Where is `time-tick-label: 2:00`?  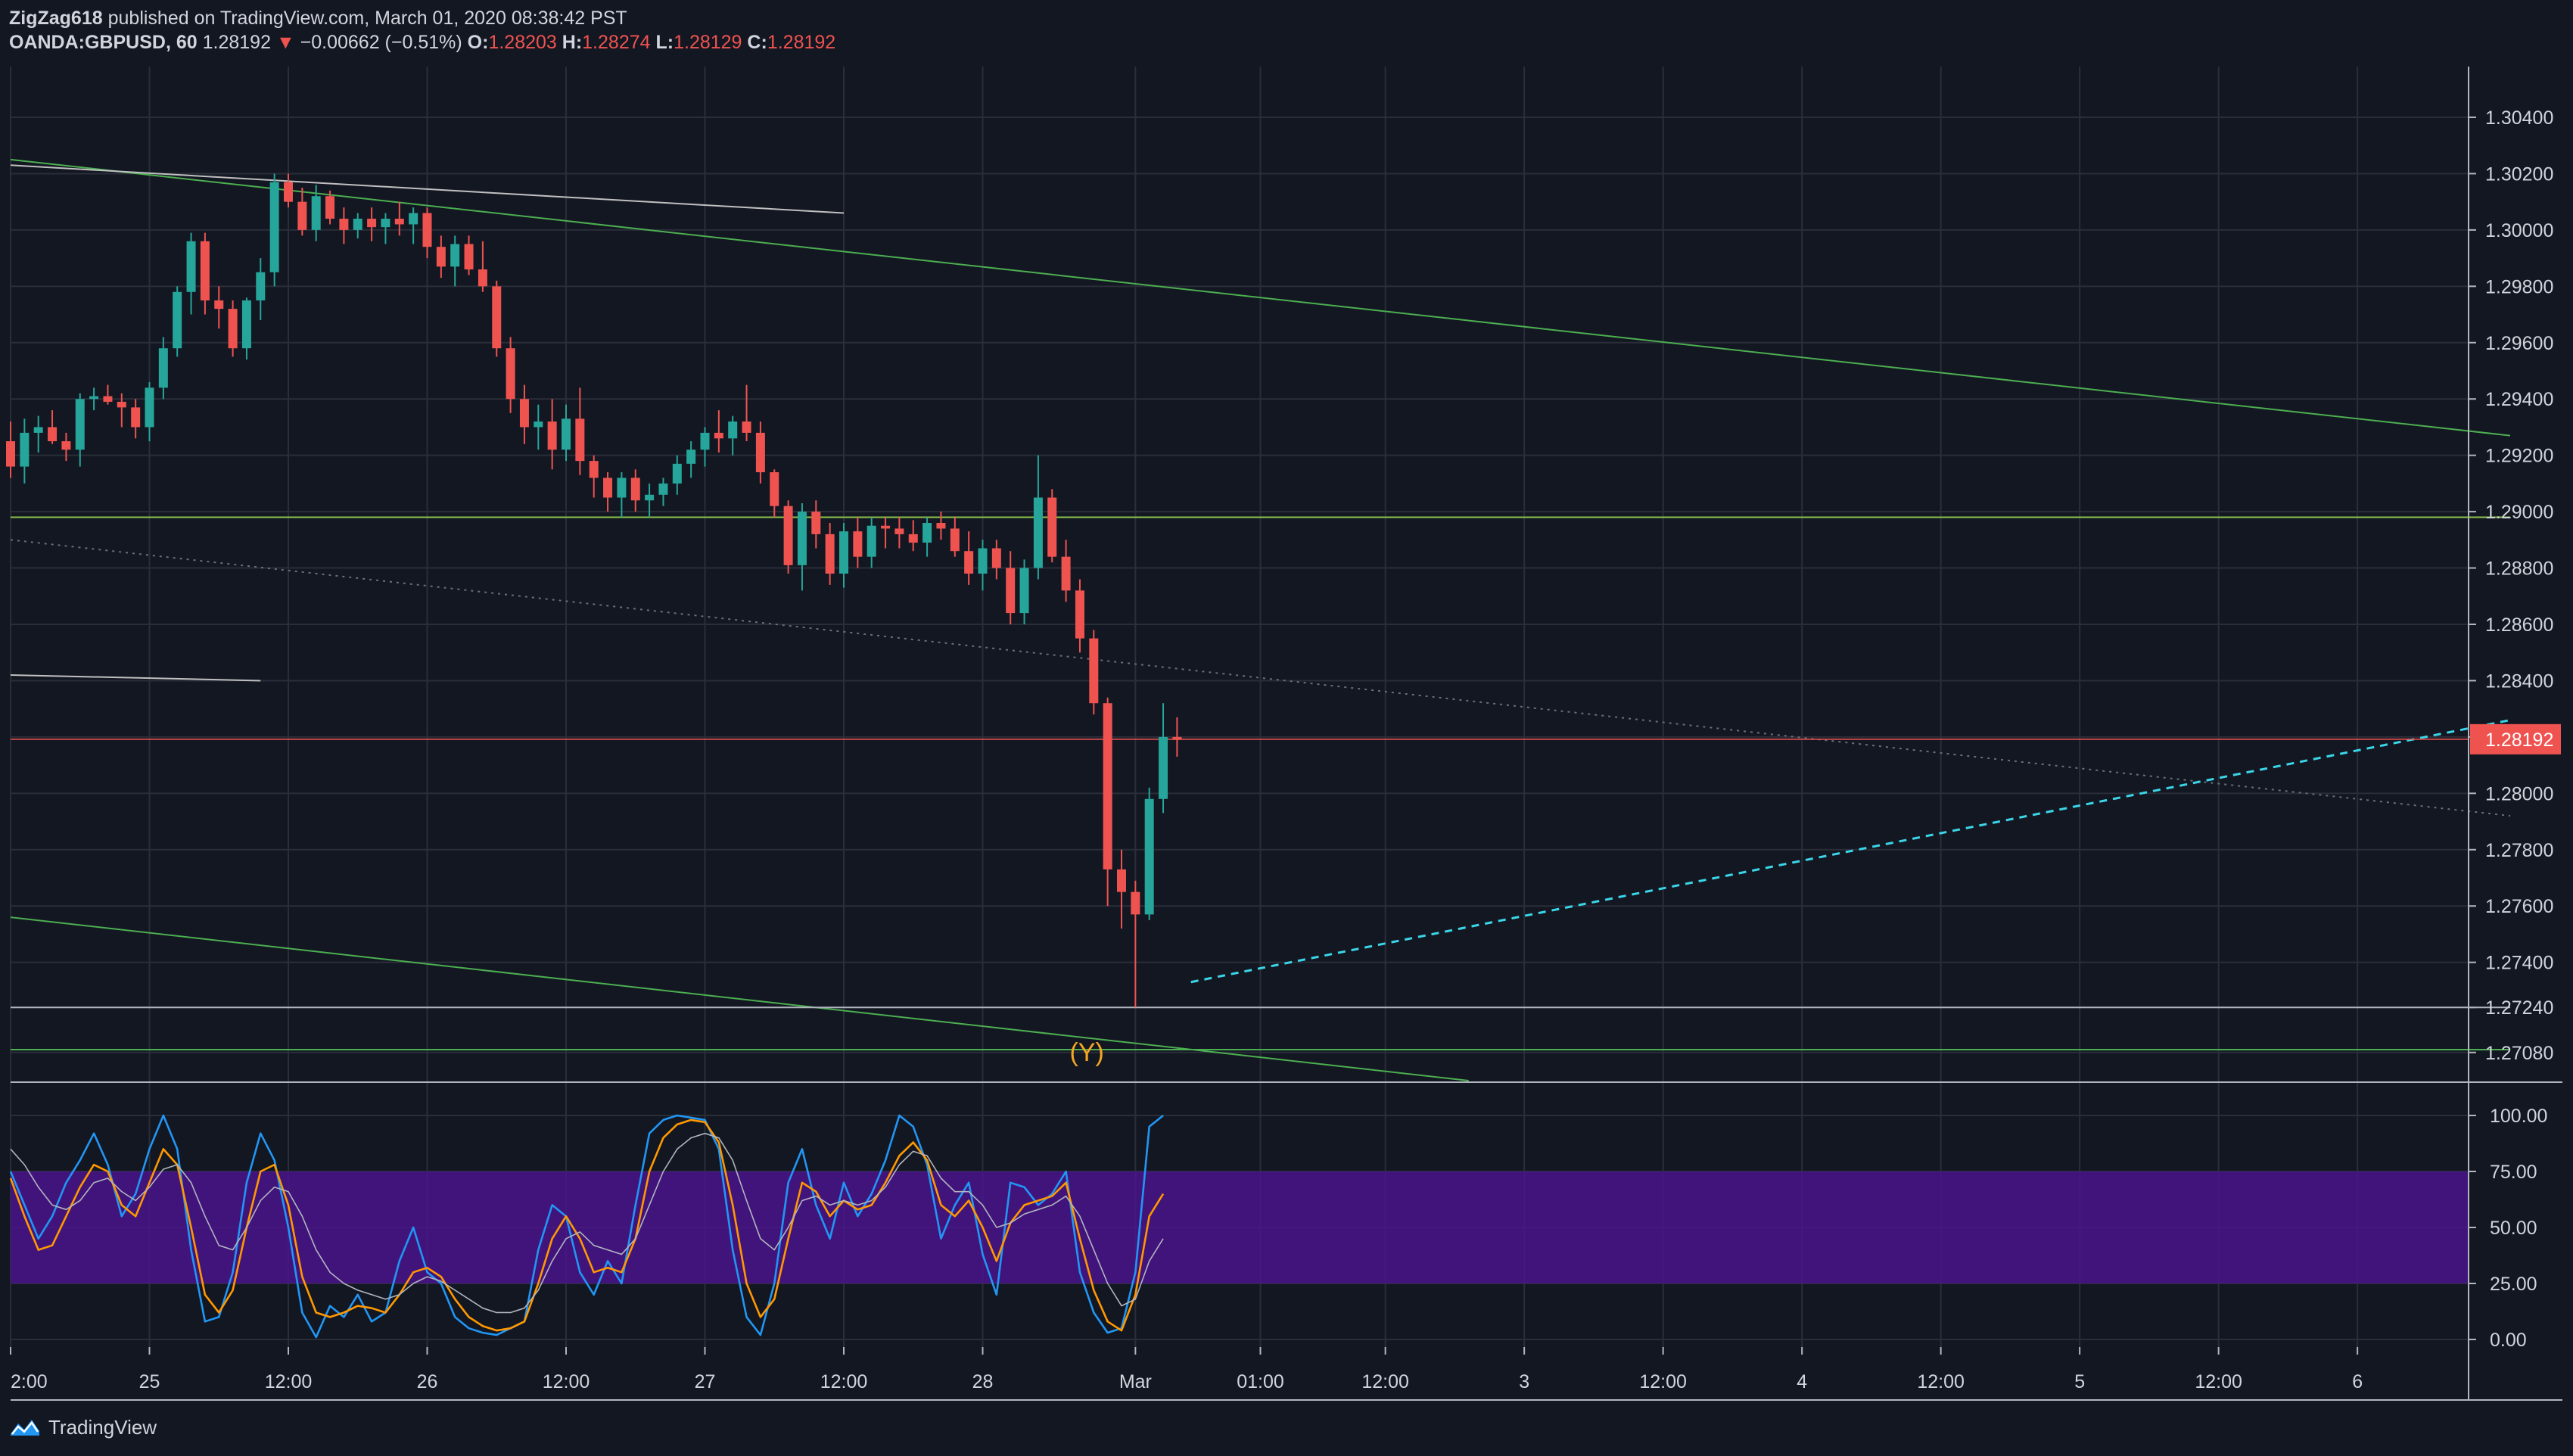
time-tick-label: 2:00 is located at coordinates (29, 1381).